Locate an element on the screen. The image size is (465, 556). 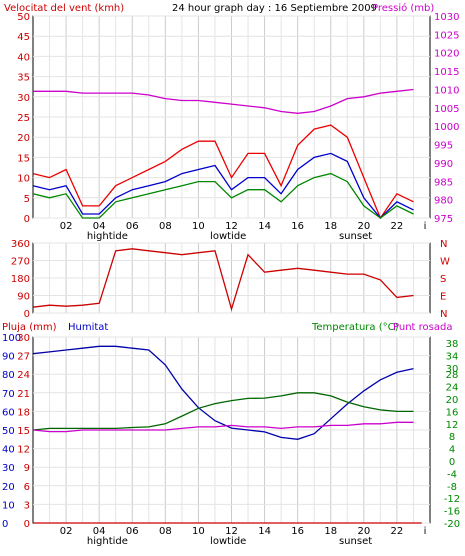
y-tick-label-pressure: 995 is located at coordinates (443, 146).